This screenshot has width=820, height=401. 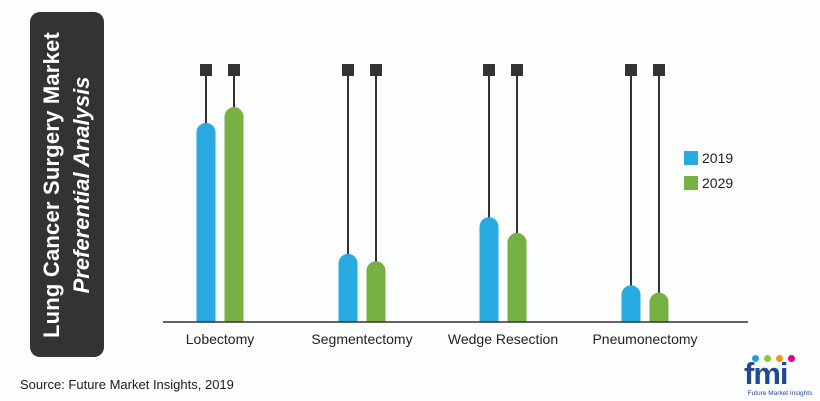 What do you see at coordinates (361, 339) in the screenshot?
I see `category-label: Segmentectomy` at bounding box center [361, 339].